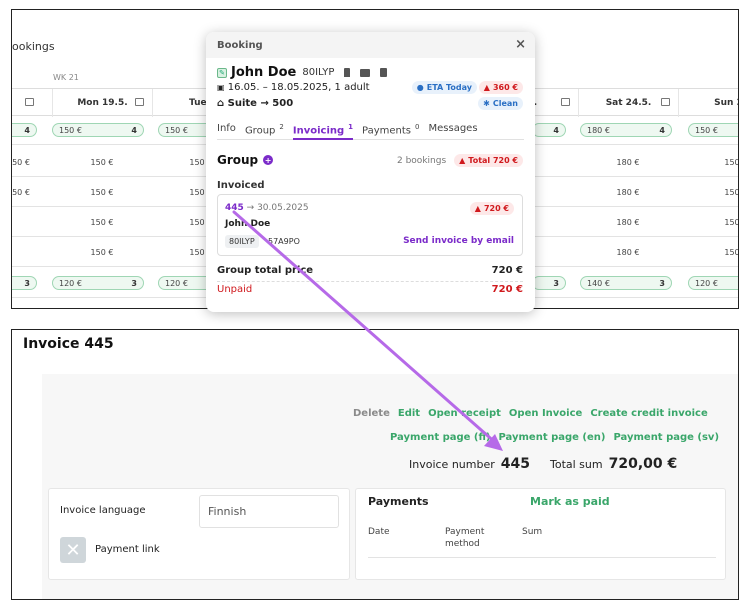  Describe the element at coordinates (98, 283) in the screenshot. I see `availability-pill: 120 €3` at that location.